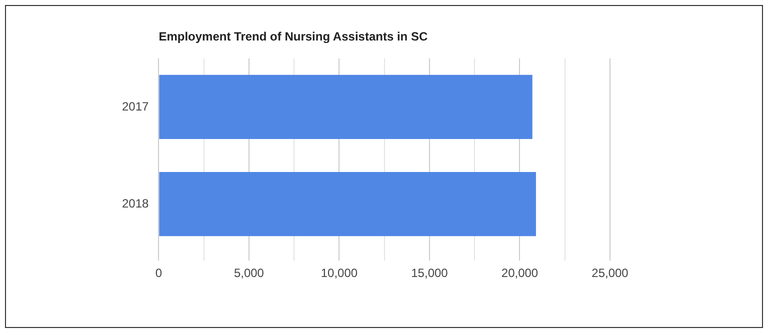  I want to click on chart-title: Employment Trend of Nursing Assistants in SC, so click(293, 37).